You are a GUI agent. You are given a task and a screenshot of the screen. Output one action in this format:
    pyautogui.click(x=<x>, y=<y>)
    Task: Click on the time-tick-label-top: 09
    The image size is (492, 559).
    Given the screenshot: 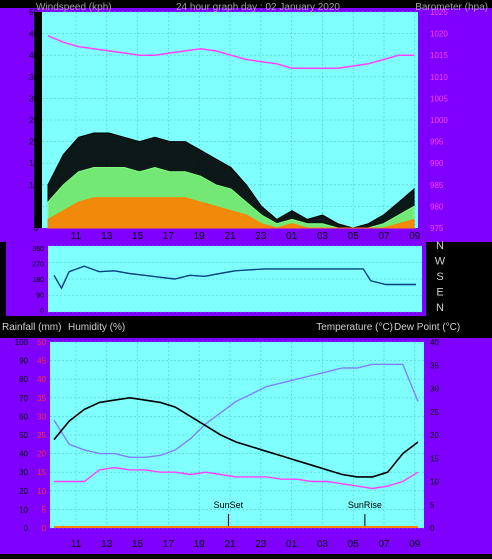 What is the action you would take?
    pyautogui.click(x=415, y=236)
    